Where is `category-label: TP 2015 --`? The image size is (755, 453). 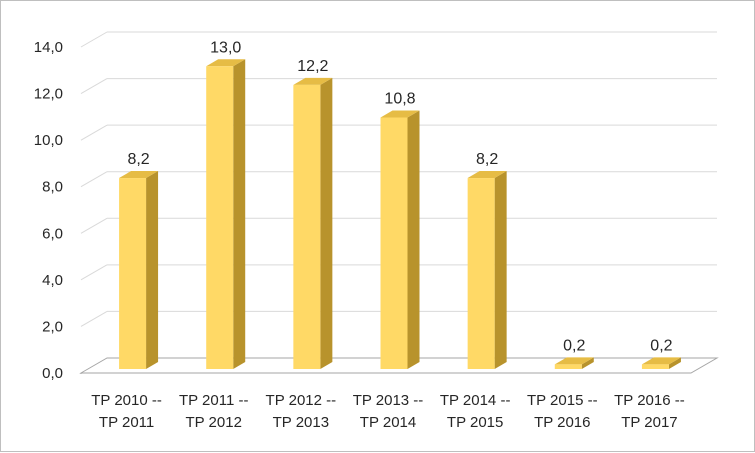
category-label: TP 2015 -- is located at coordinates (562, 400).